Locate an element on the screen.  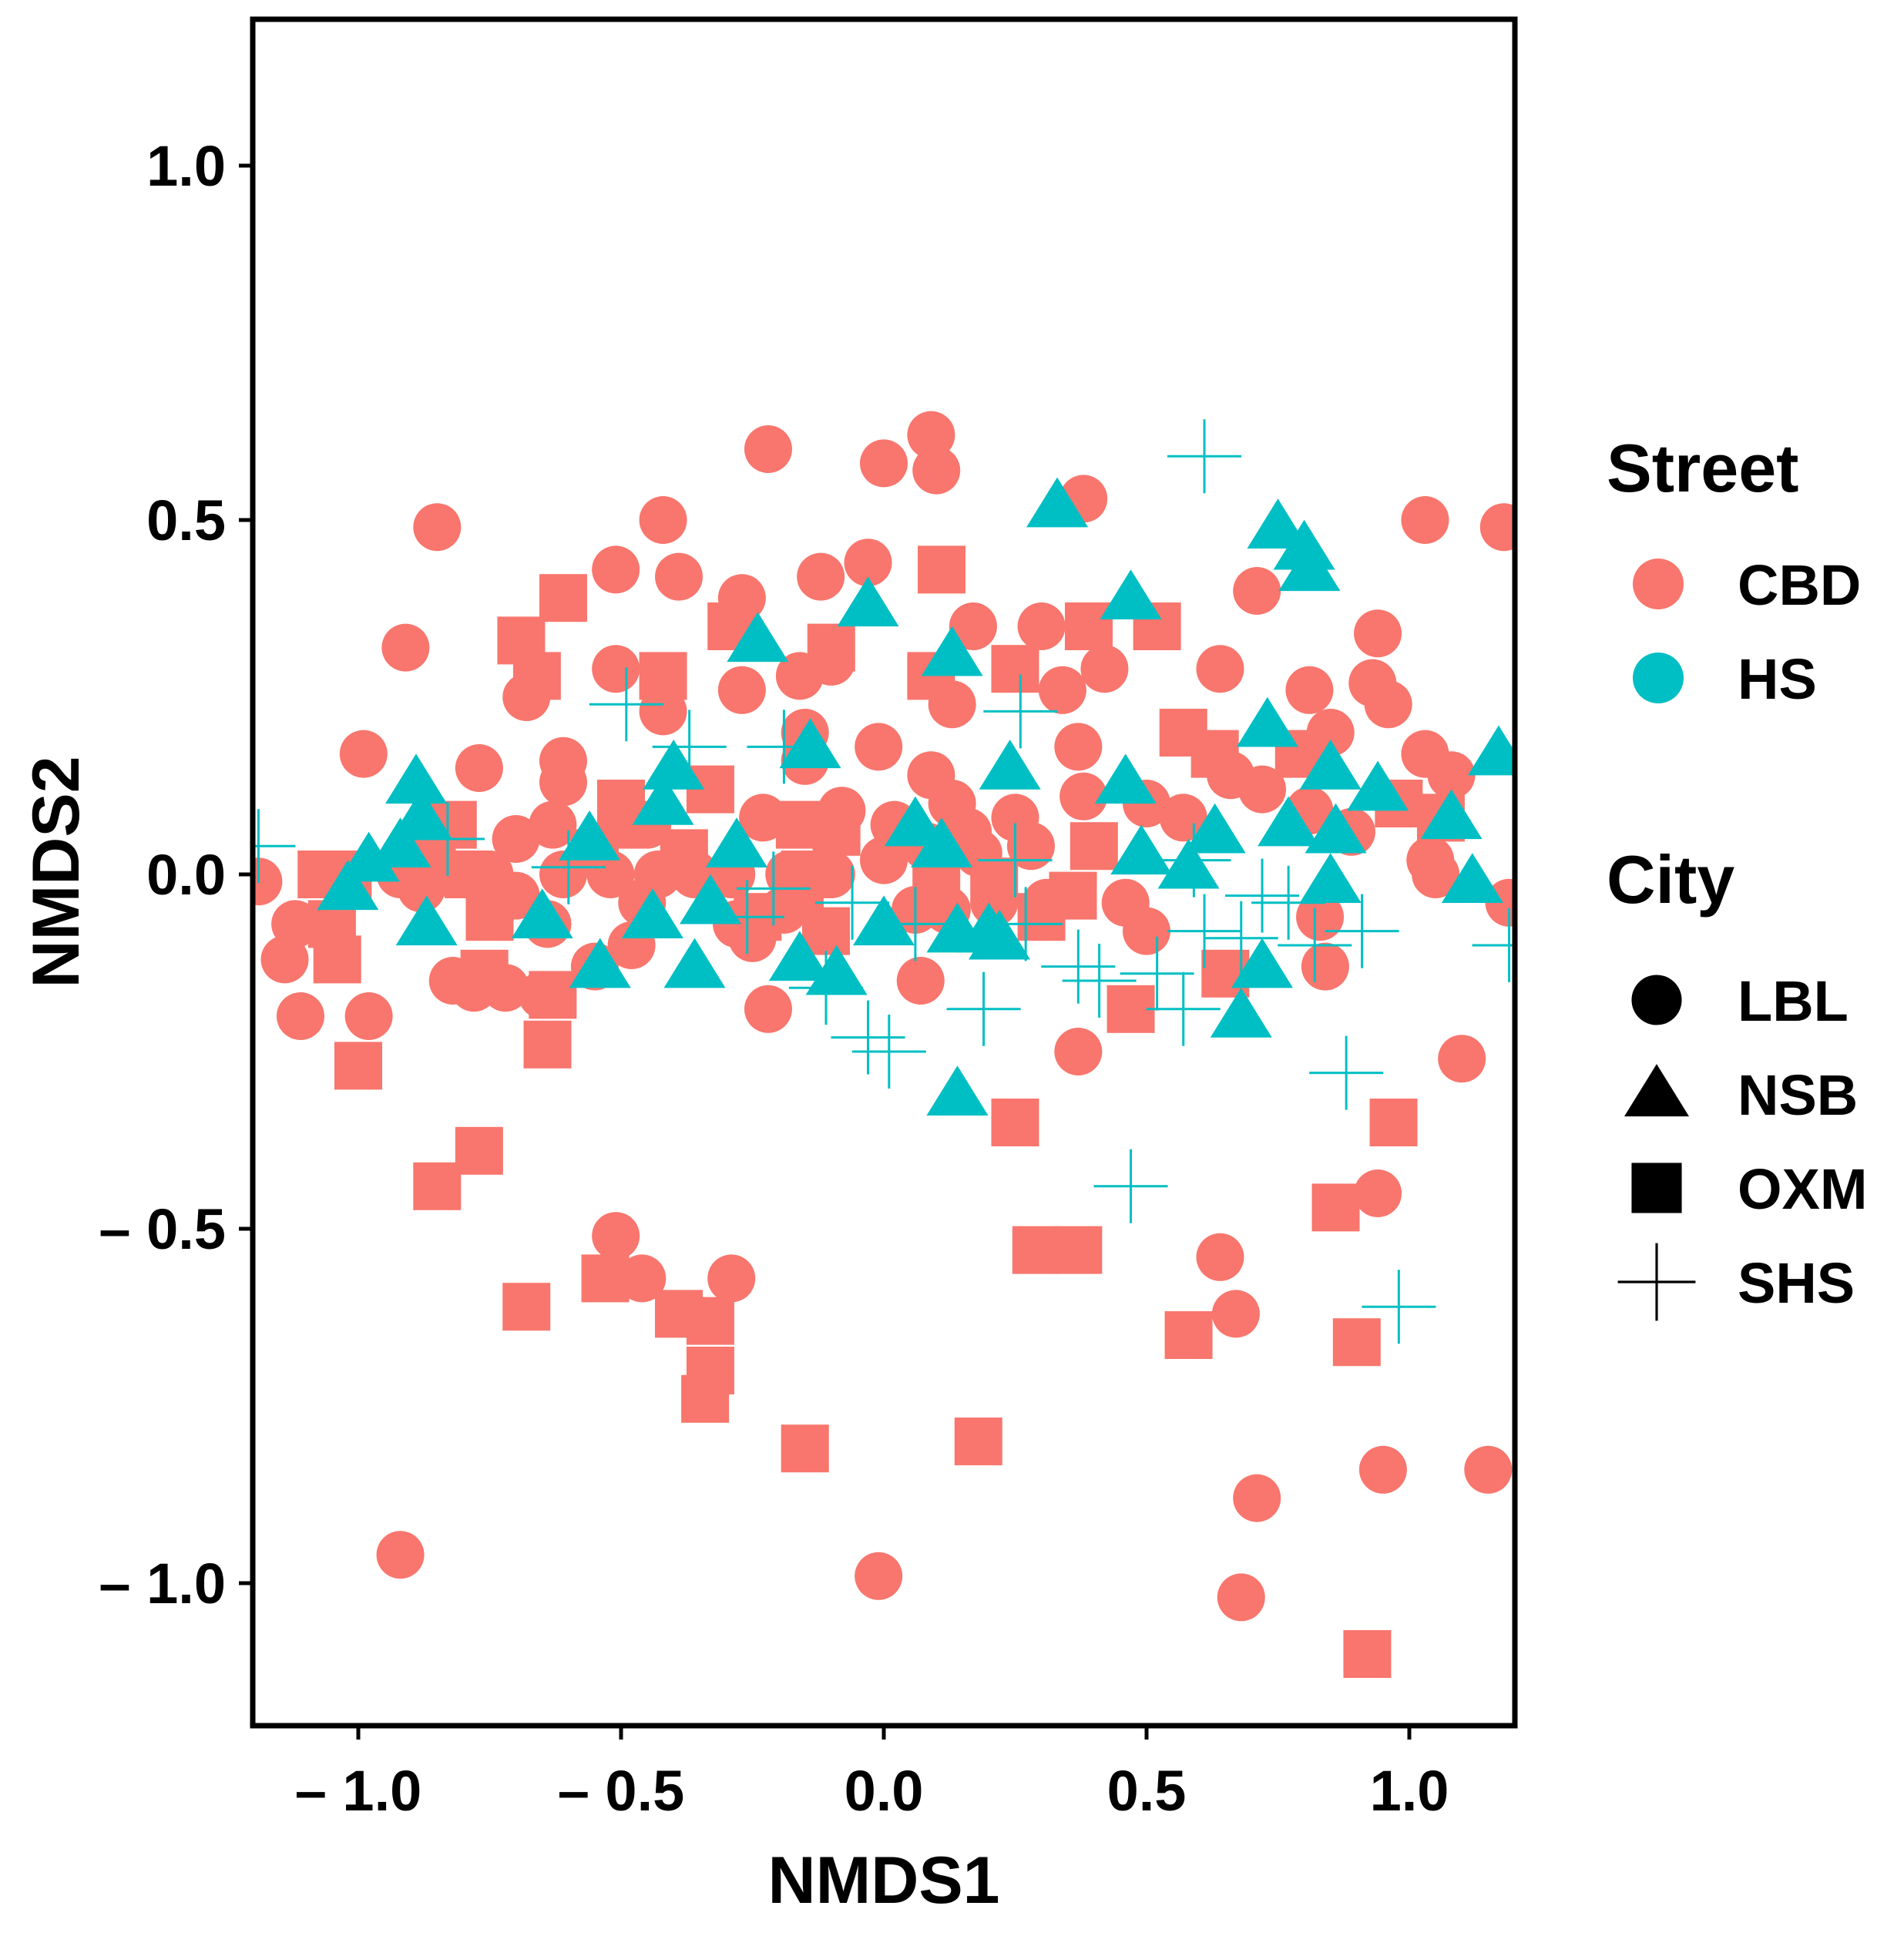
x-tick-label: 0.0 is located at coordinates (884, 1791).